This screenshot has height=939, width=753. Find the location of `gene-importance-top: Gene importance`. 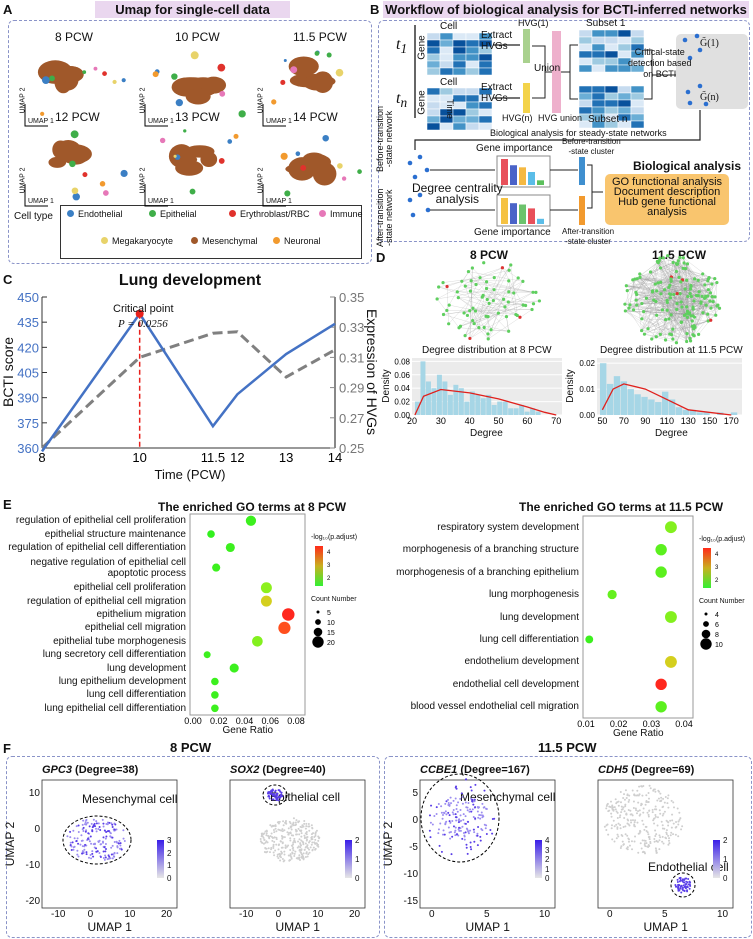

gene-importance-top: Gene importance is located at coordinates (514, 148).